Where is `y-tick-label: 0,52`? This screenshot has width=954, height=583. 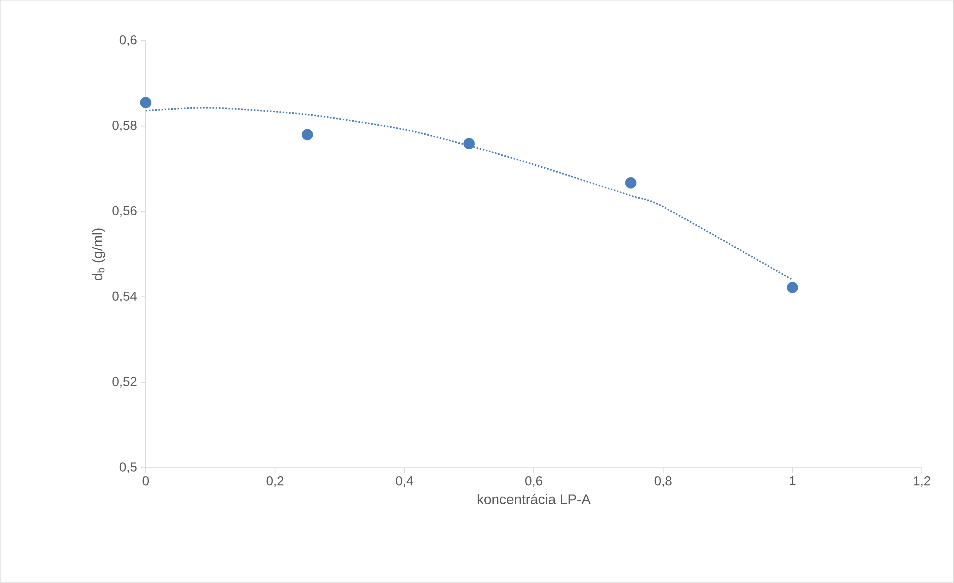
y-tick-label: 0,52 is located at coordinates (124, 382).